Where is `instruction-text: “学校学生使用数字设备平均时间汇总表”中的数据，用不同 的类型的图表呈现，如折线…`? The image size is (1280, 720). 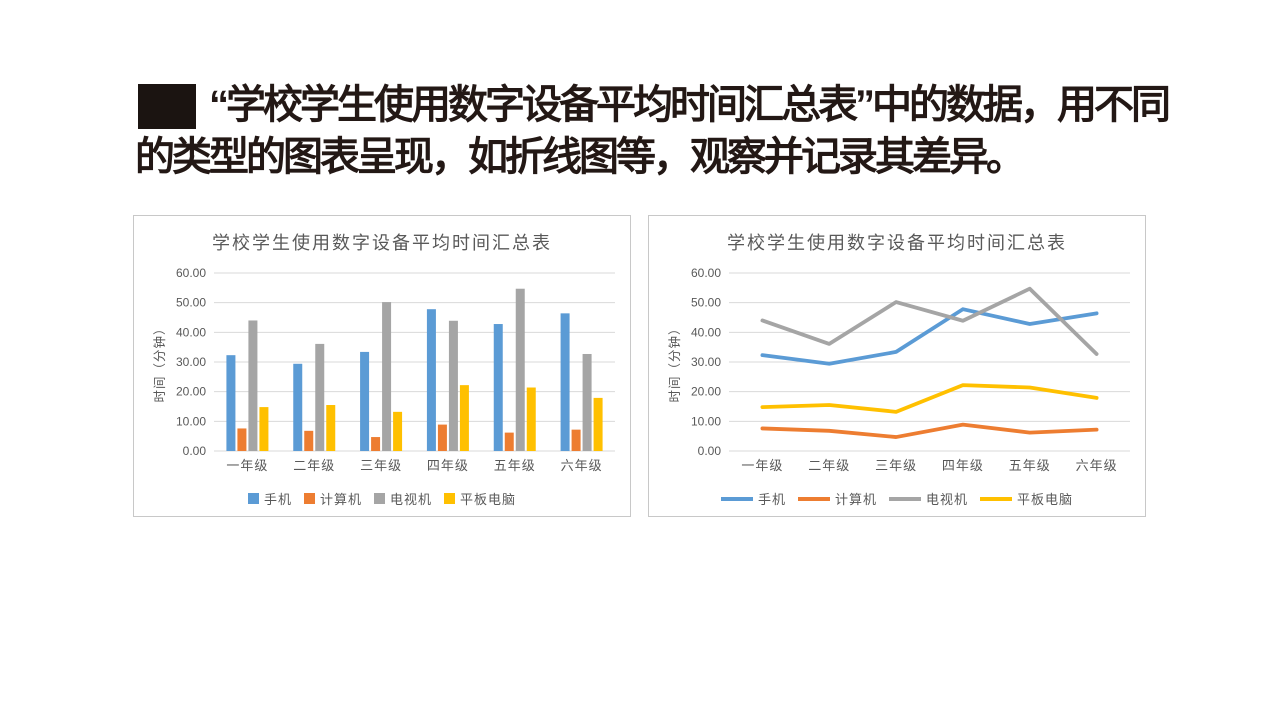 instruction-text: “学校学生使用数字设备平均时间汇总表”中的数据，用不同 的类型的图表呈现，如折线… is located at coordinates (653, 131).